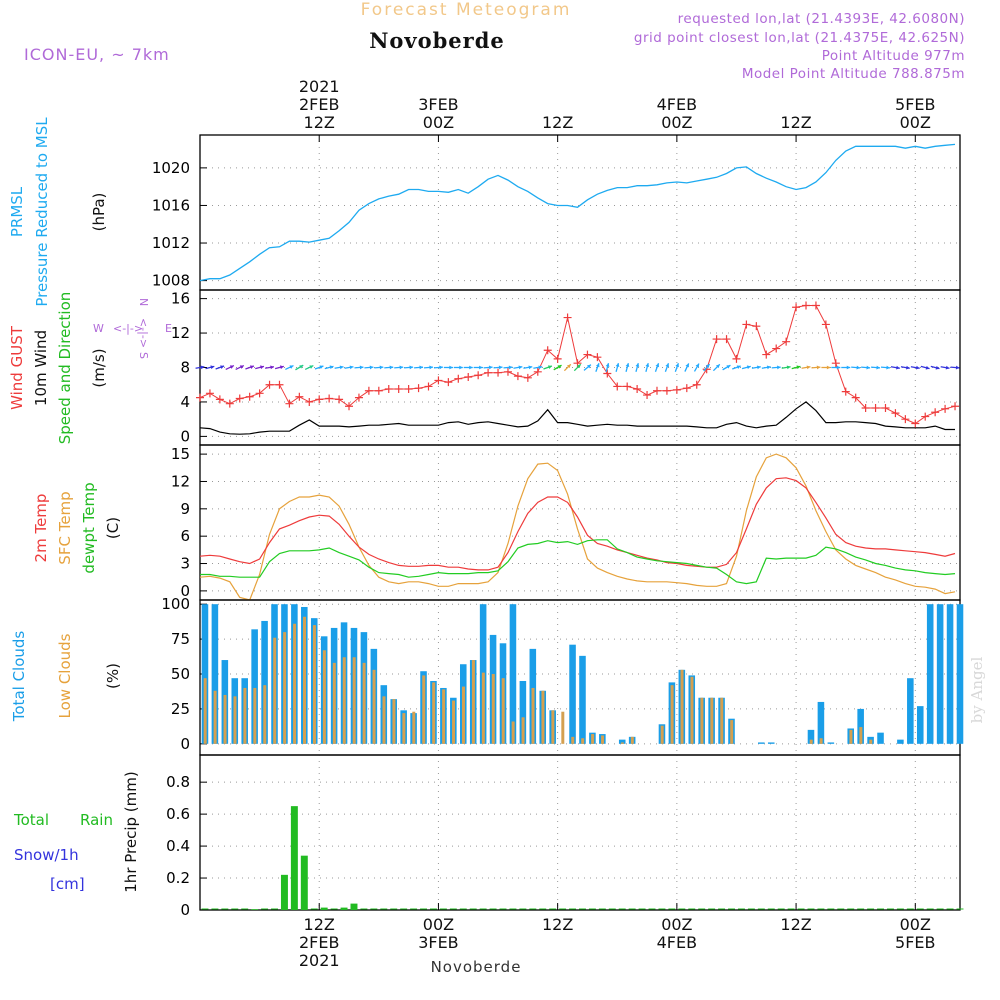 This screenshot has width=1000, height=1000. What do you see at coordinates (178, 846) in the screenshot?
I see `precip-ytick-label: 0.4` at bounding box center [178, 846].